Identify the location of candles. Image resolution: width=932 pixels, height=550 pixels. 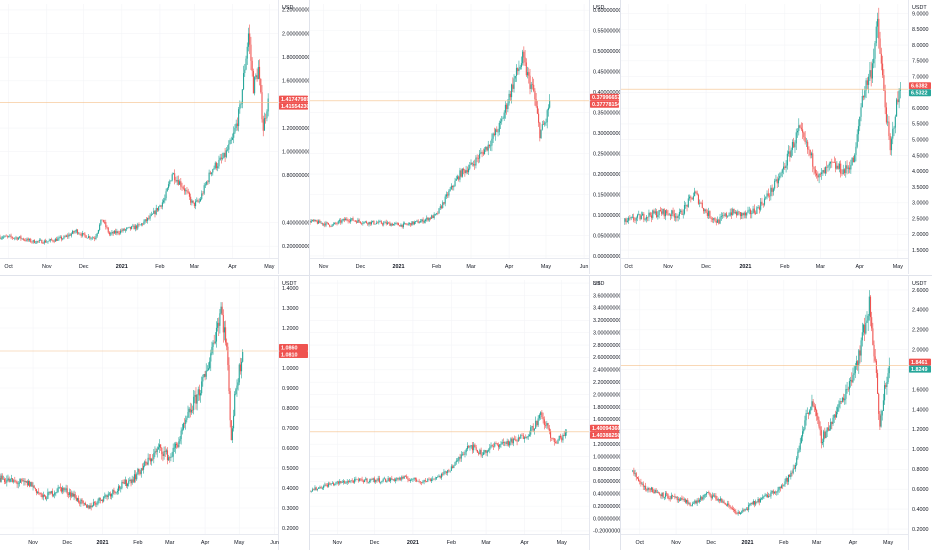
(134, 134).